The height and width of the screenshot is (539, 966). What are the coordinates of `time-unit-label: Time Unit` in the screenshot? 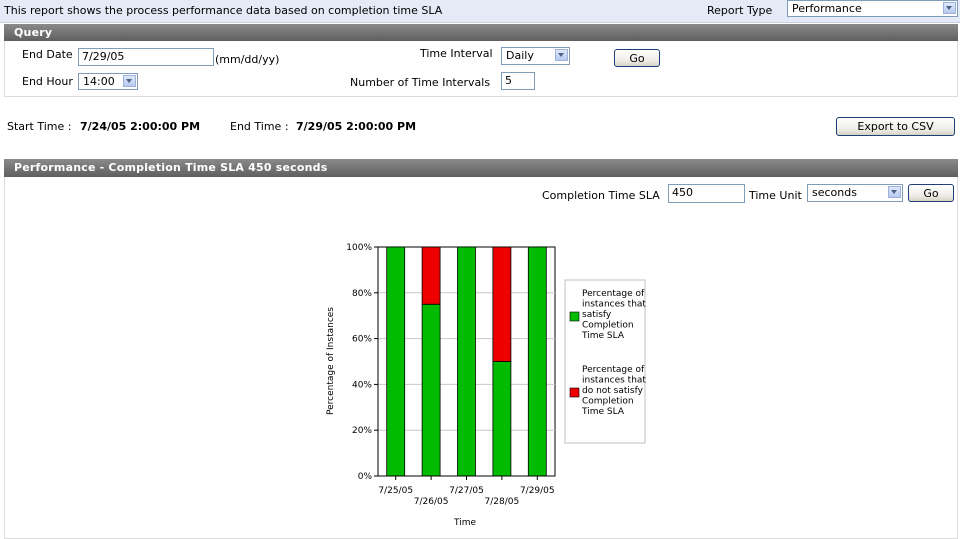 It's located at (775, 195).